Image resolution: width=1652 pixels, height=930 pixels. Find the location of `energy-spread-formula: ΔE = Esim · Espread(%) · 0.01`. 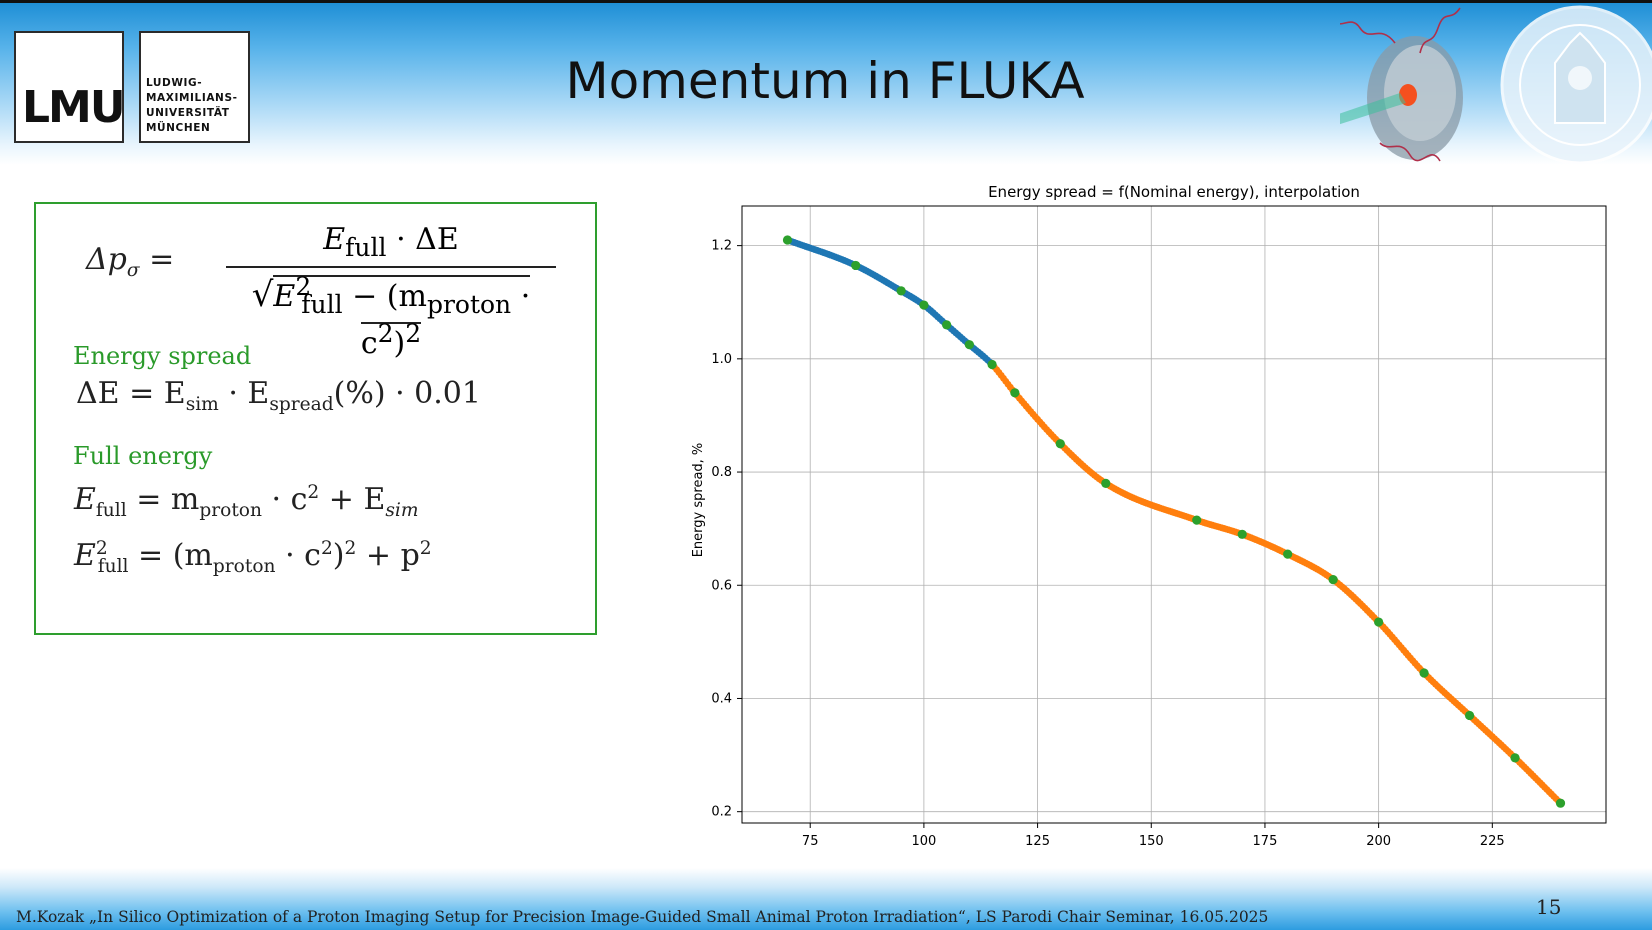

energy-spread-formula: ΔE = Esim · Espread(%) · 0.01 is located at coordinates (278, 395).